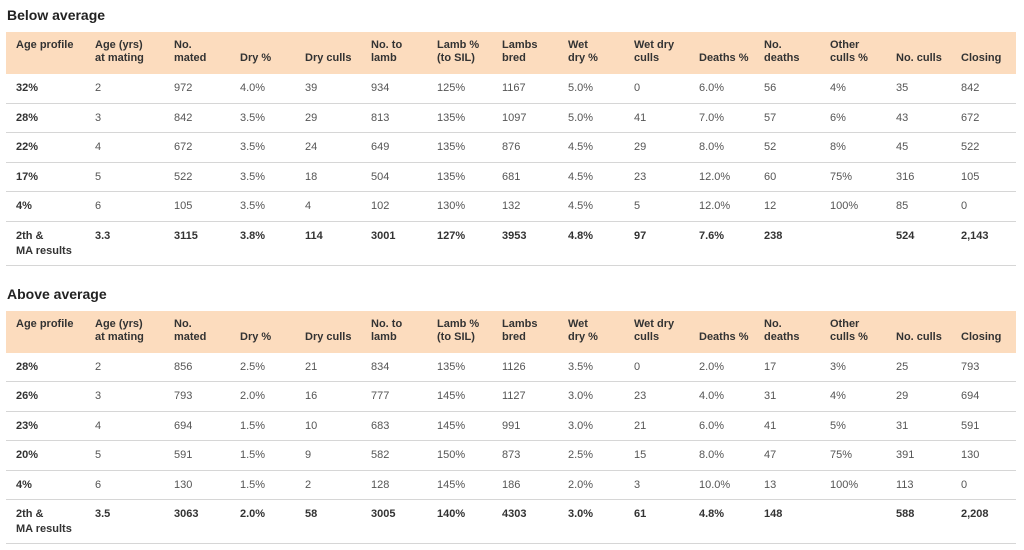 Image resolution: width=1024 pixels, height=550 pixels. What do you see at coordinates (770, 455) in the screenshot?
I see `no-deaths-cell: 47` at bounding box center [770, 455].